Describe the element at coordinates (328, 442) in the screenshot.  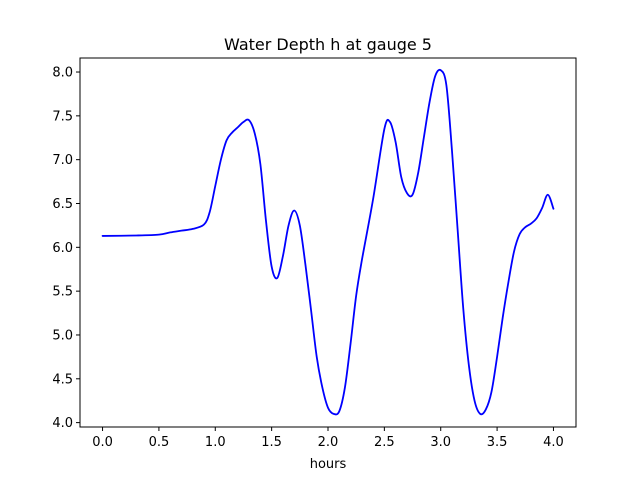
I see `x-tick-label: 2.0` at that location.